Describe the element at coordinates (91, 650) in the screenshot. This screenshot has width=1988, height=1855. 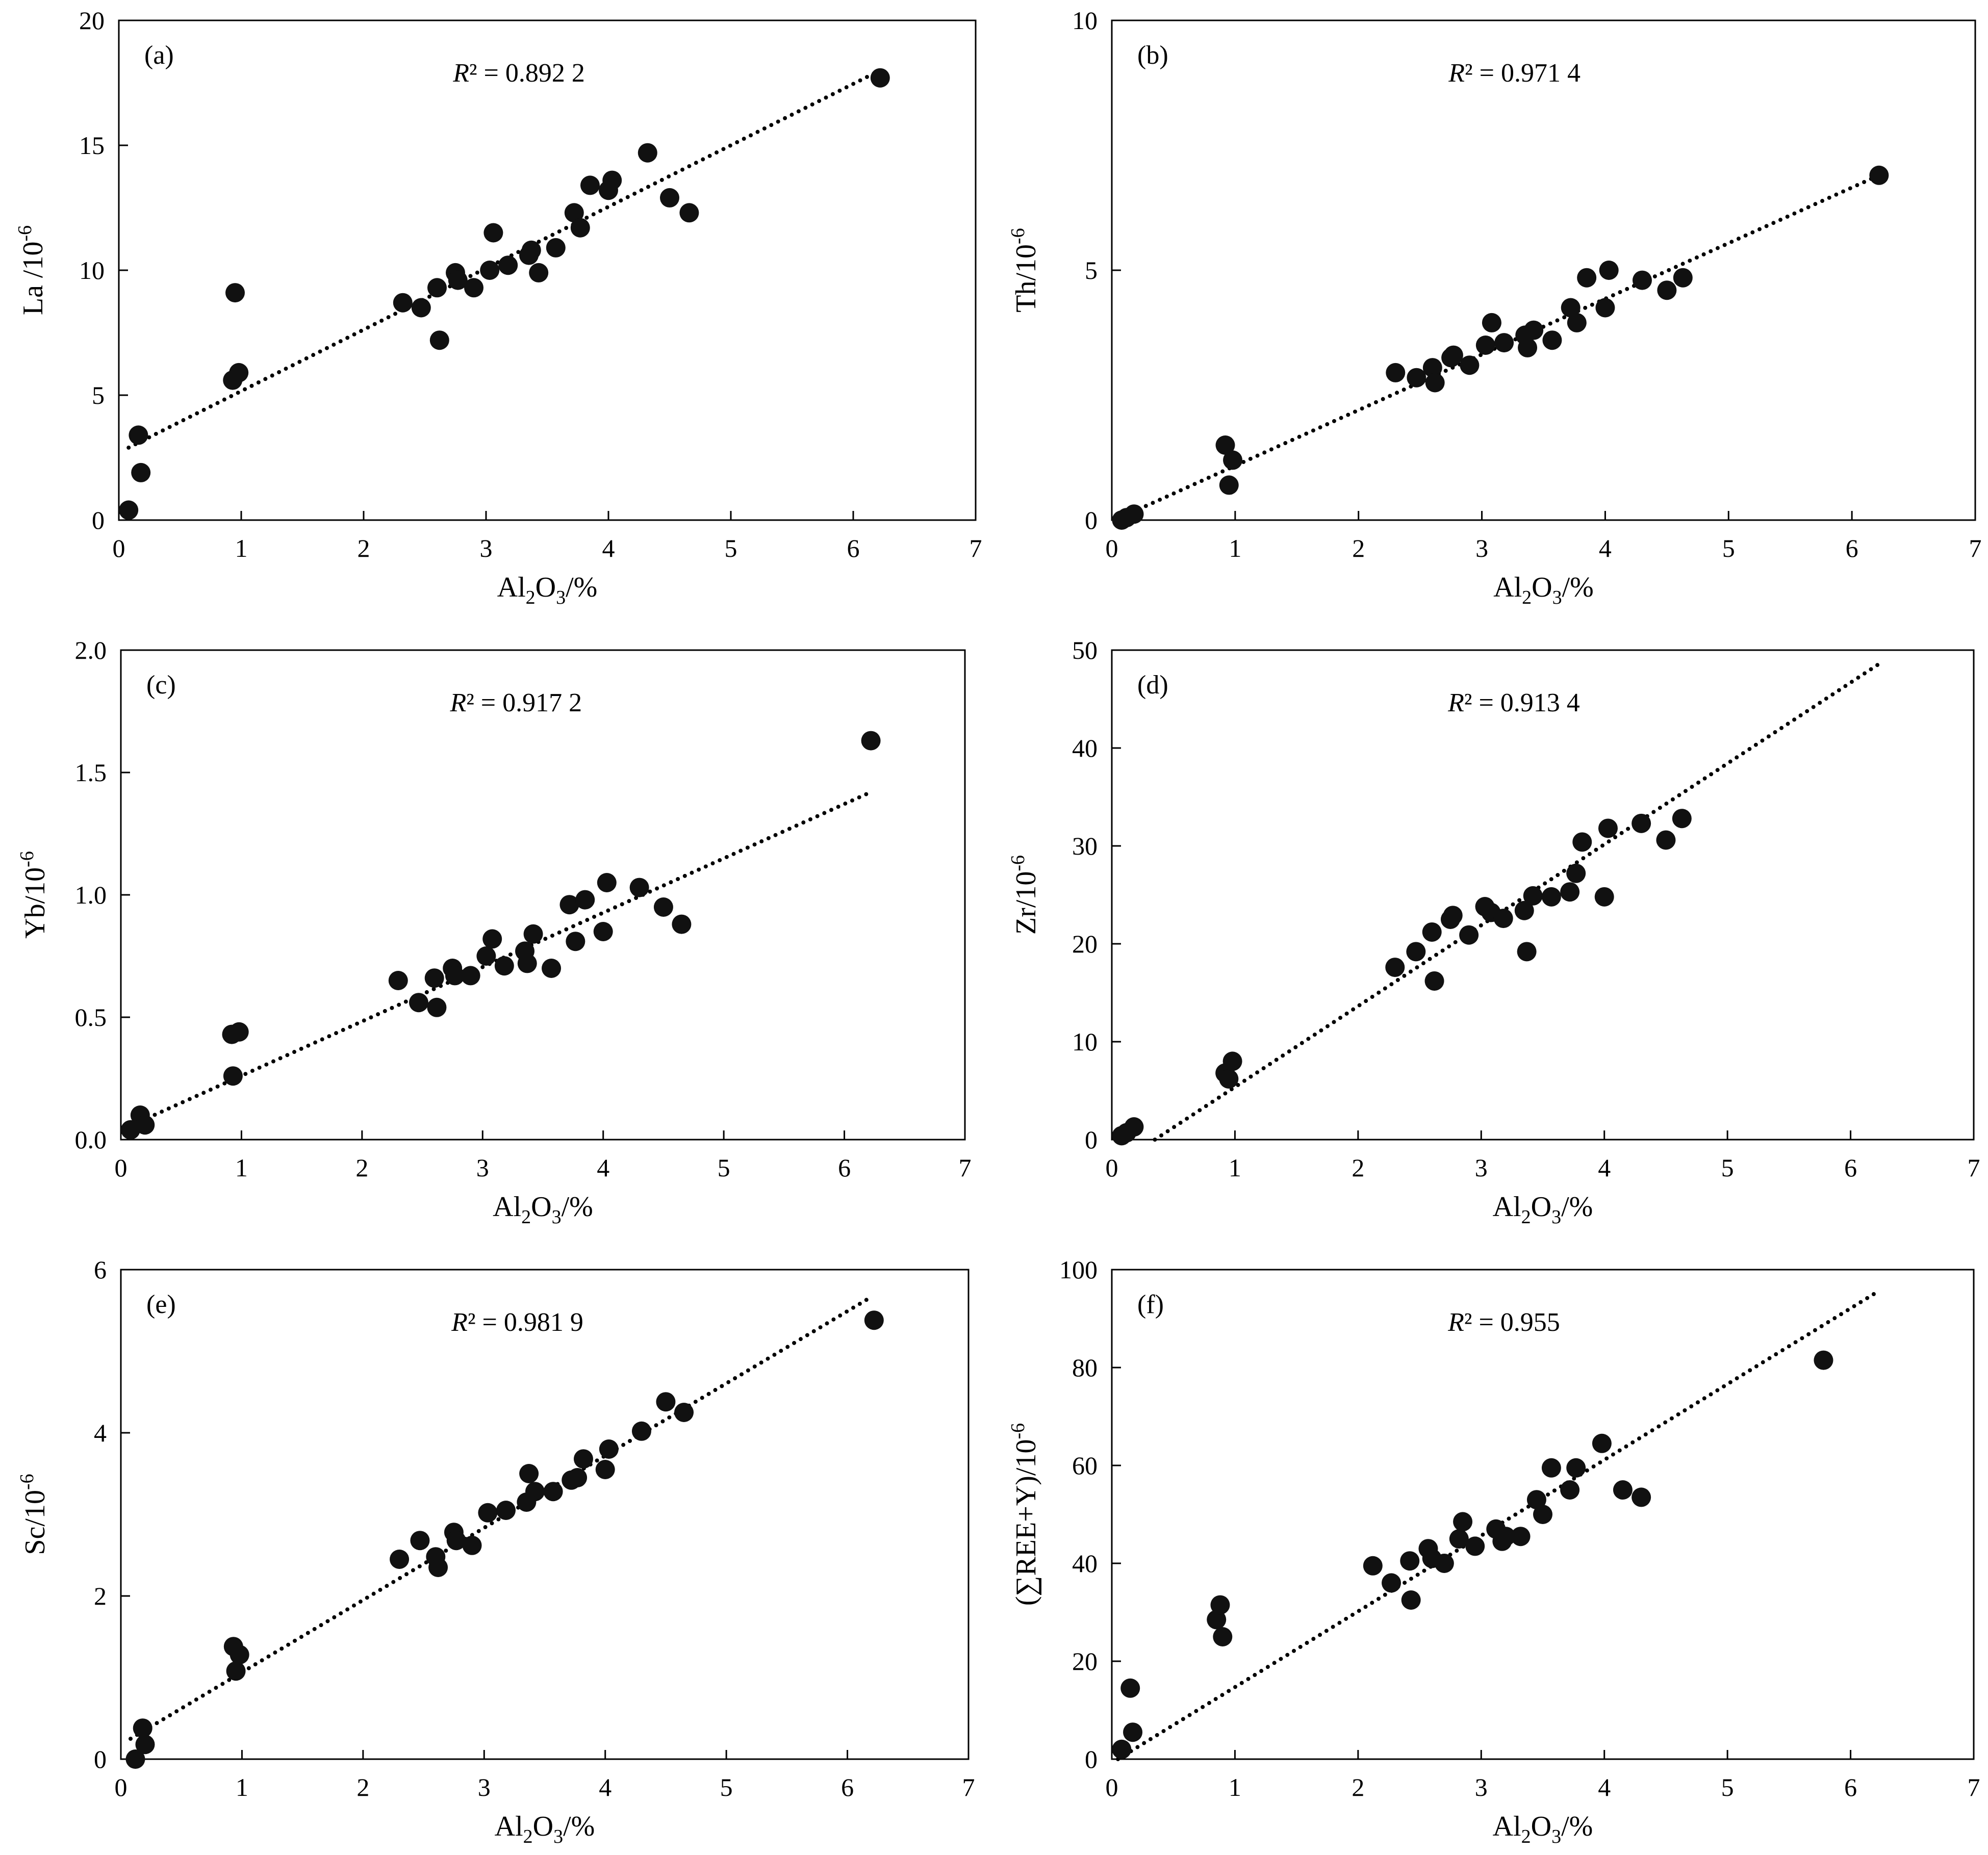
I see `y-tick-label: 2.0` at that location.